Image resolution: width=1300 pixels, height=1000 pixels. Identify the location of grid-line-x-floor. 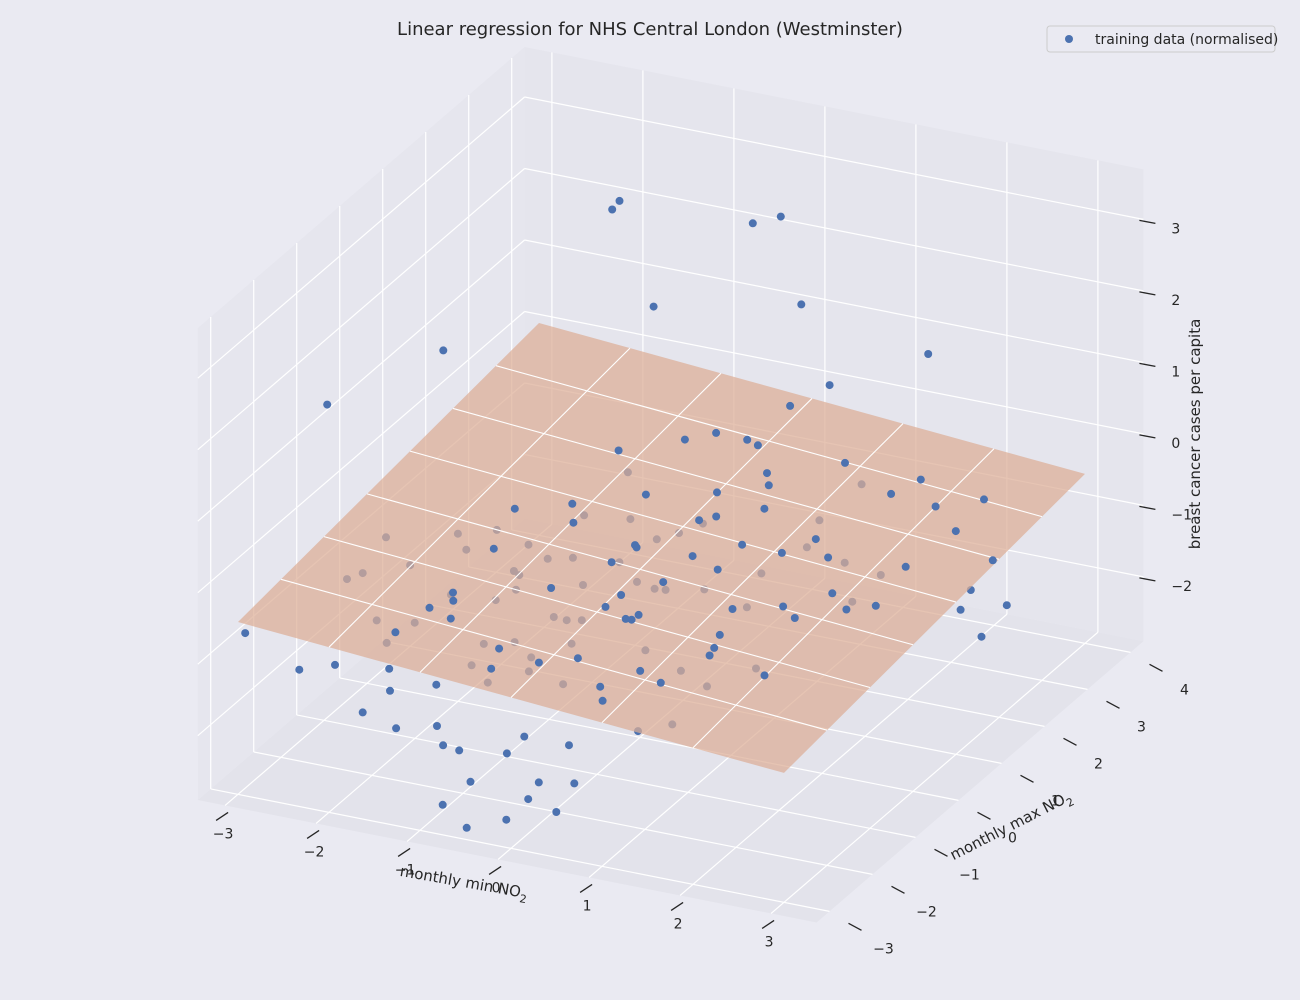
(843, 754).